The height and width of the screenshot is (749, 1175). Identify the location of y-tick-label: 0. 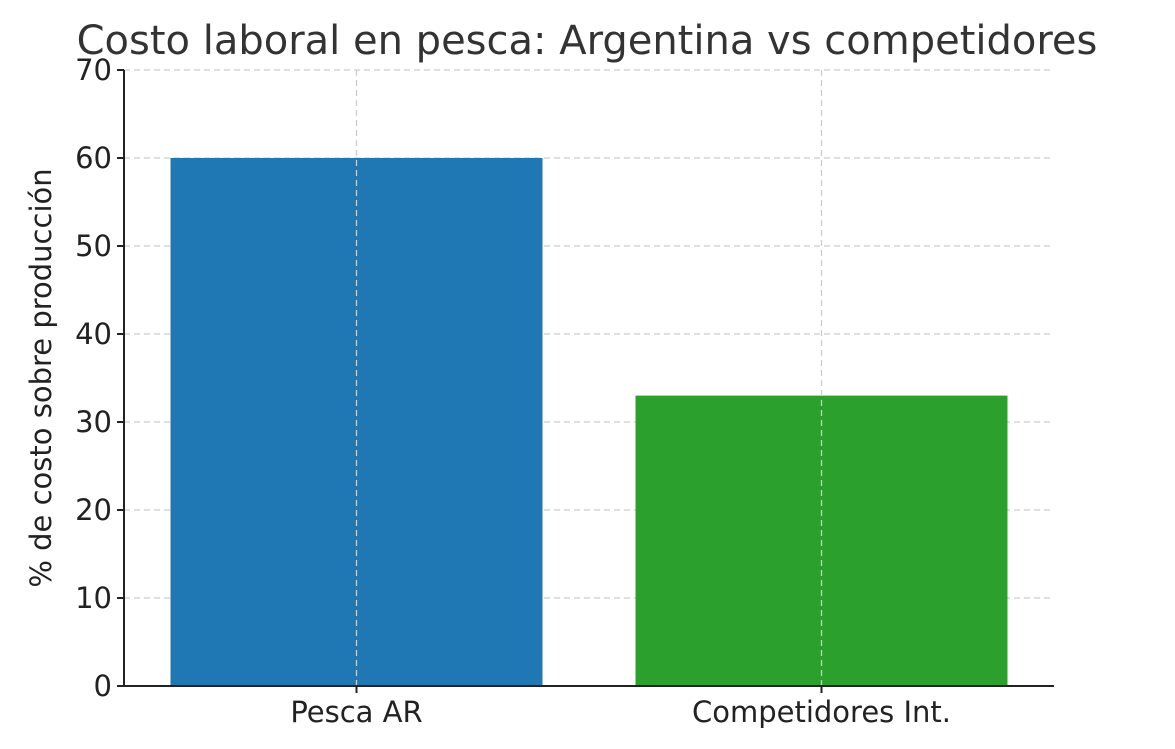
(103, 686).